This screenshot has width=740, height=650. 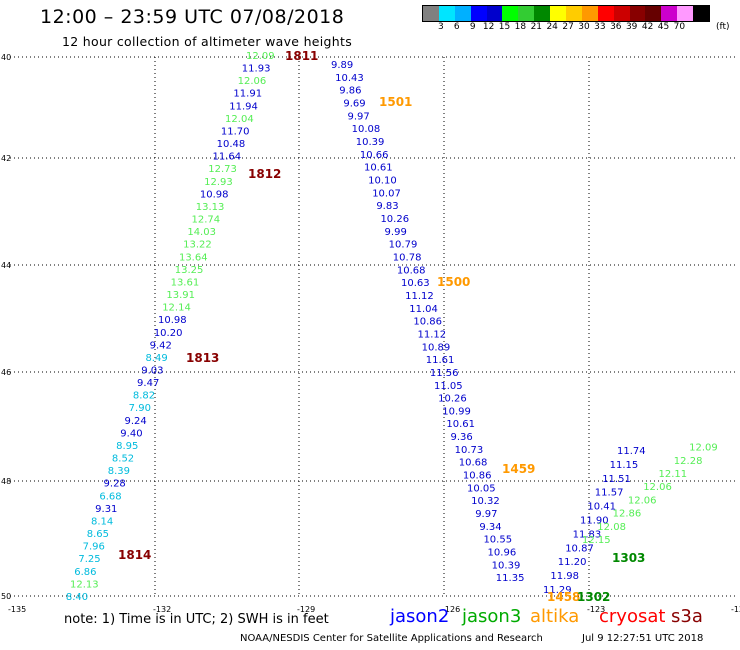 I want to click on swh-reading-west-track: 9.03, so click(x=152, y=371).